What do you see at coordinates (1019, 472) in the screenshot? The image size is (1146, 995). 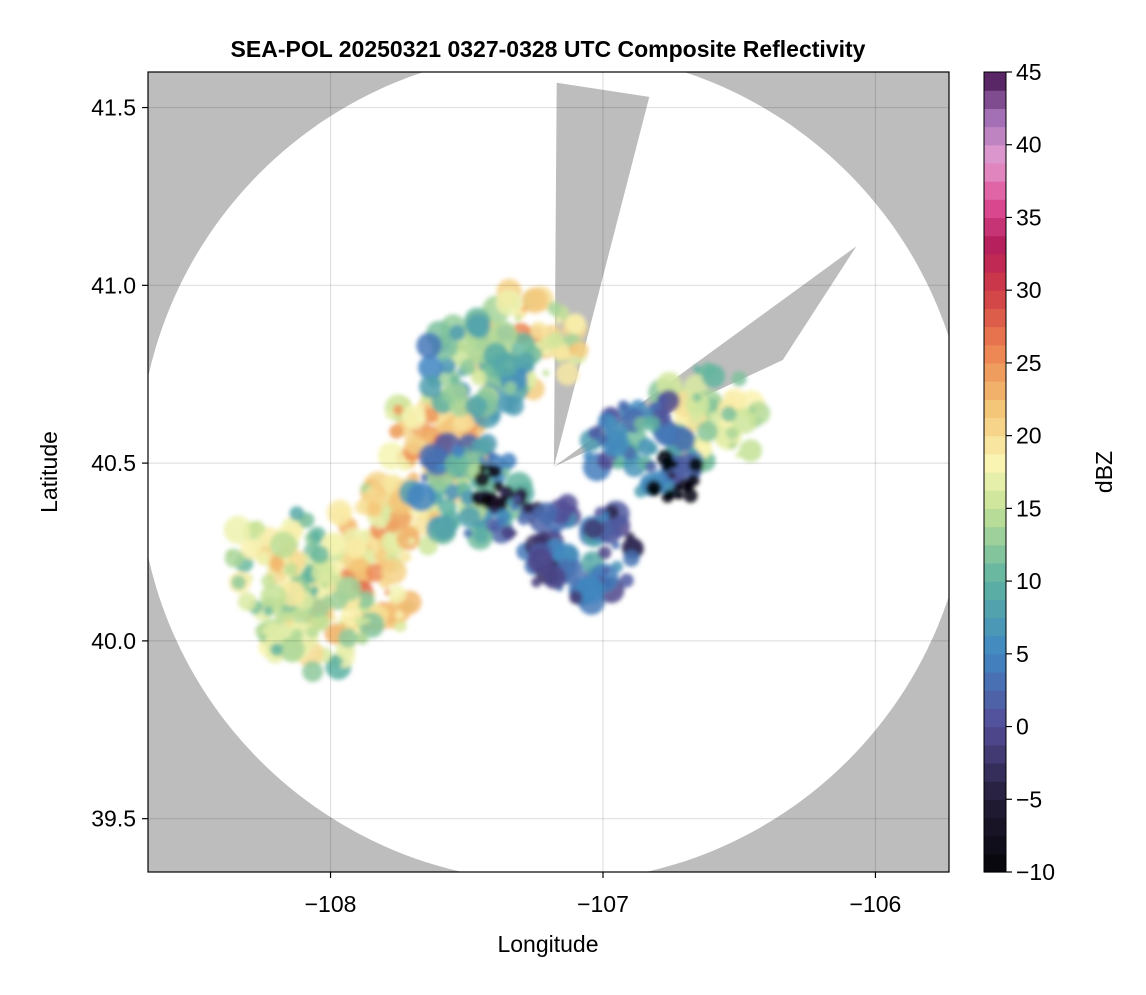 I see `colorbar: −10 −5 0 5 10 15 20 25 30 35 40 45` at bounding box center [1019, 472].